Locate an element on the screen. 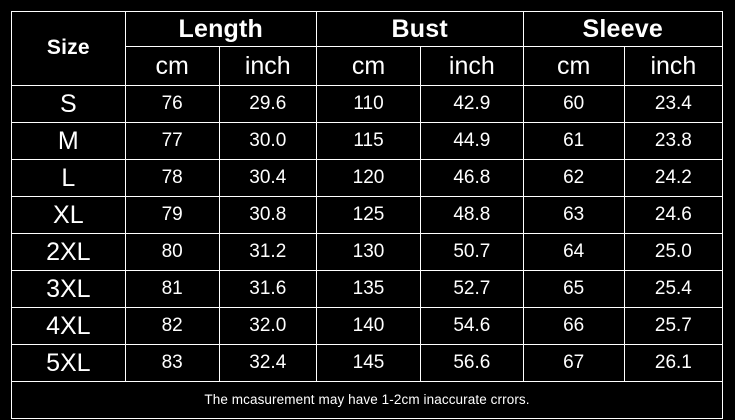 Image resolution: width=735 pixels, height=420 pixels. header-sleeve-cm: cm is located at coordinates (573, 66).